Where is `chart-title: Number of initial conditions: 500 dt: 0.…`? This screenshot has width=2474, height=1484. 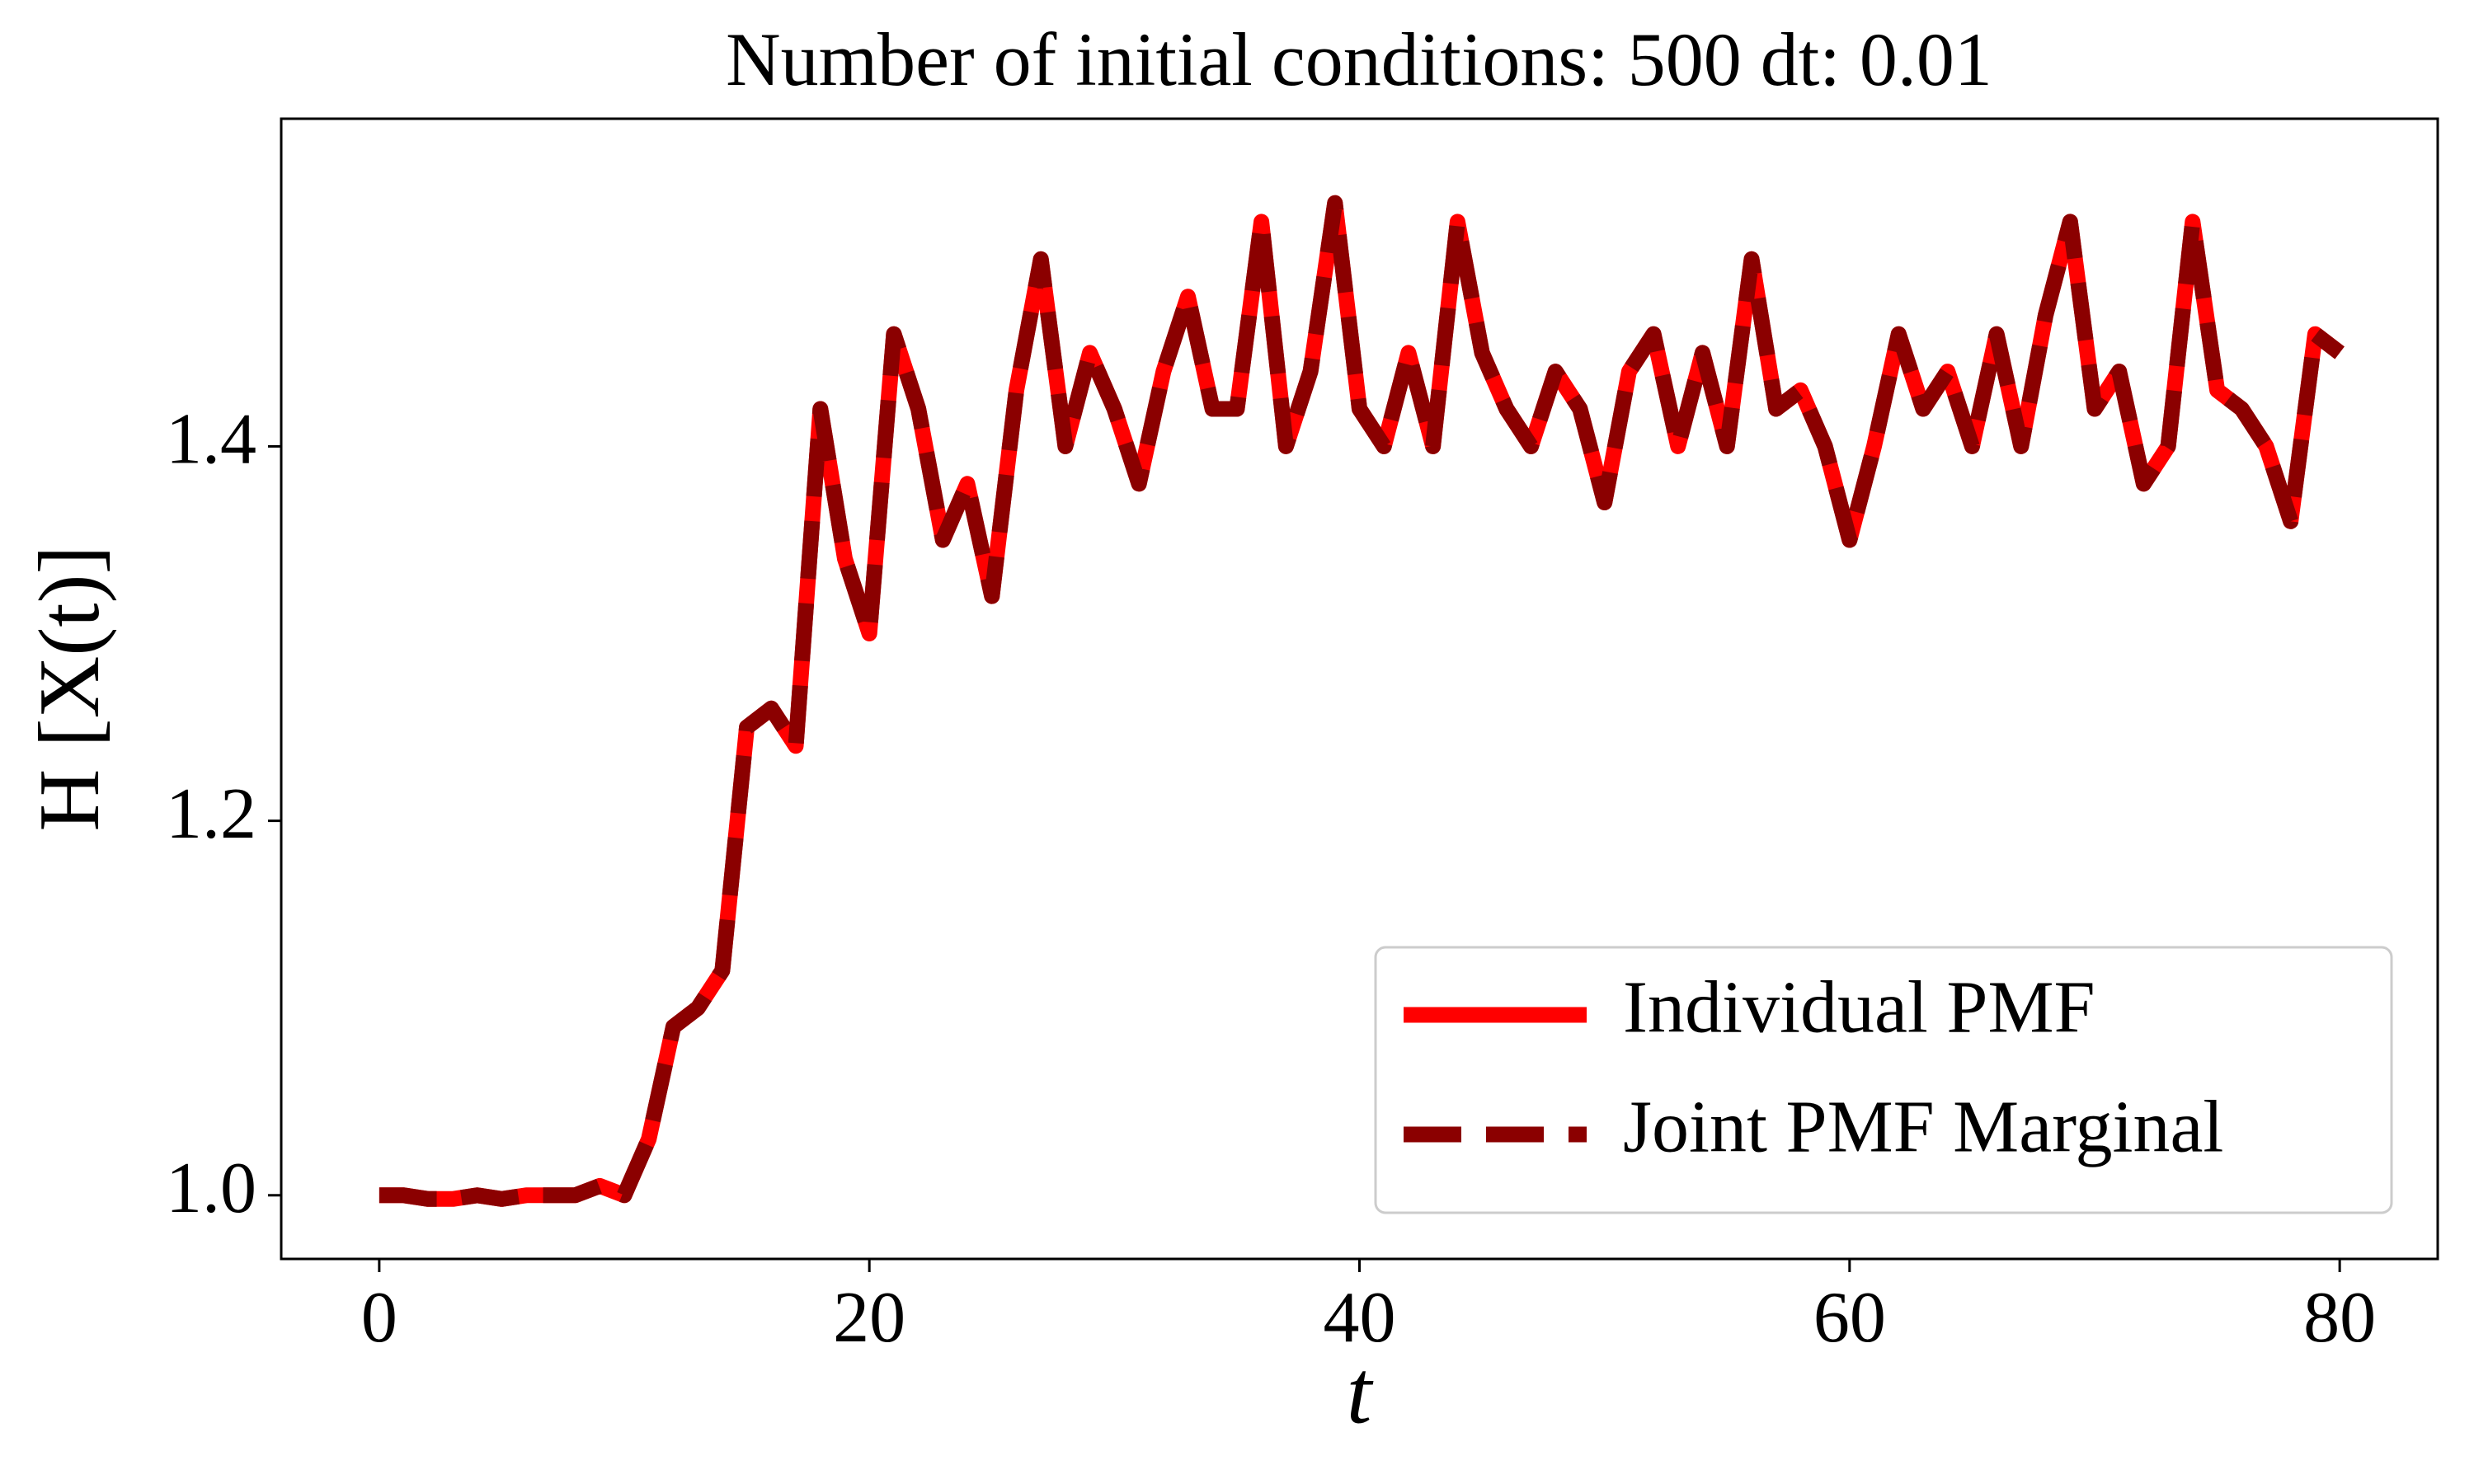 chart-title: Number of initial conditions: 500 dt: 0.… is located at coordinates (1359, 59).